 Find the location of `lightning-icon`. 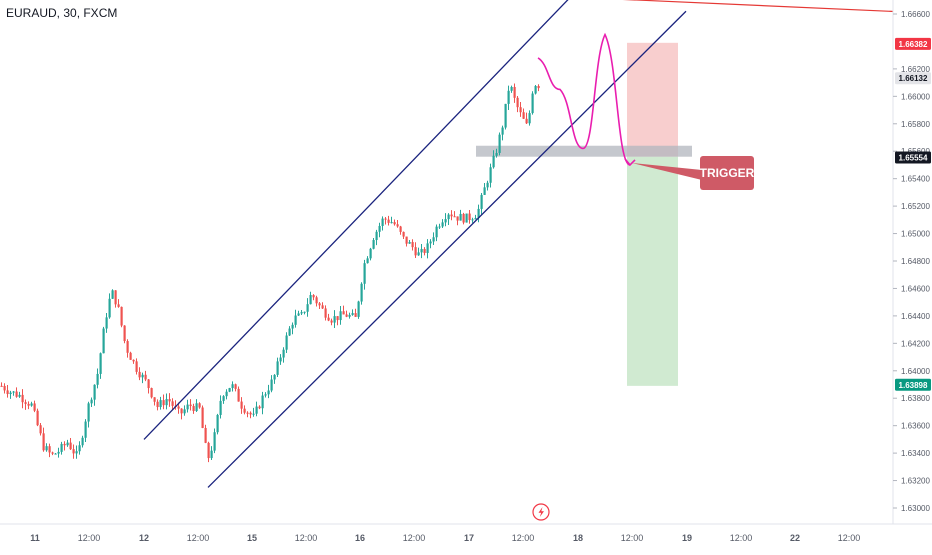

lightning-icon is located at coordinates (541, 512).